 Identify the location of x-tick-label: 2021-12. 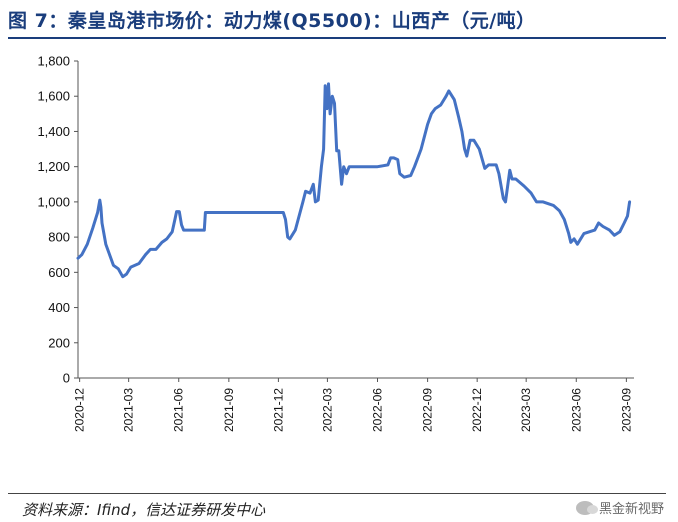
(278, 410).